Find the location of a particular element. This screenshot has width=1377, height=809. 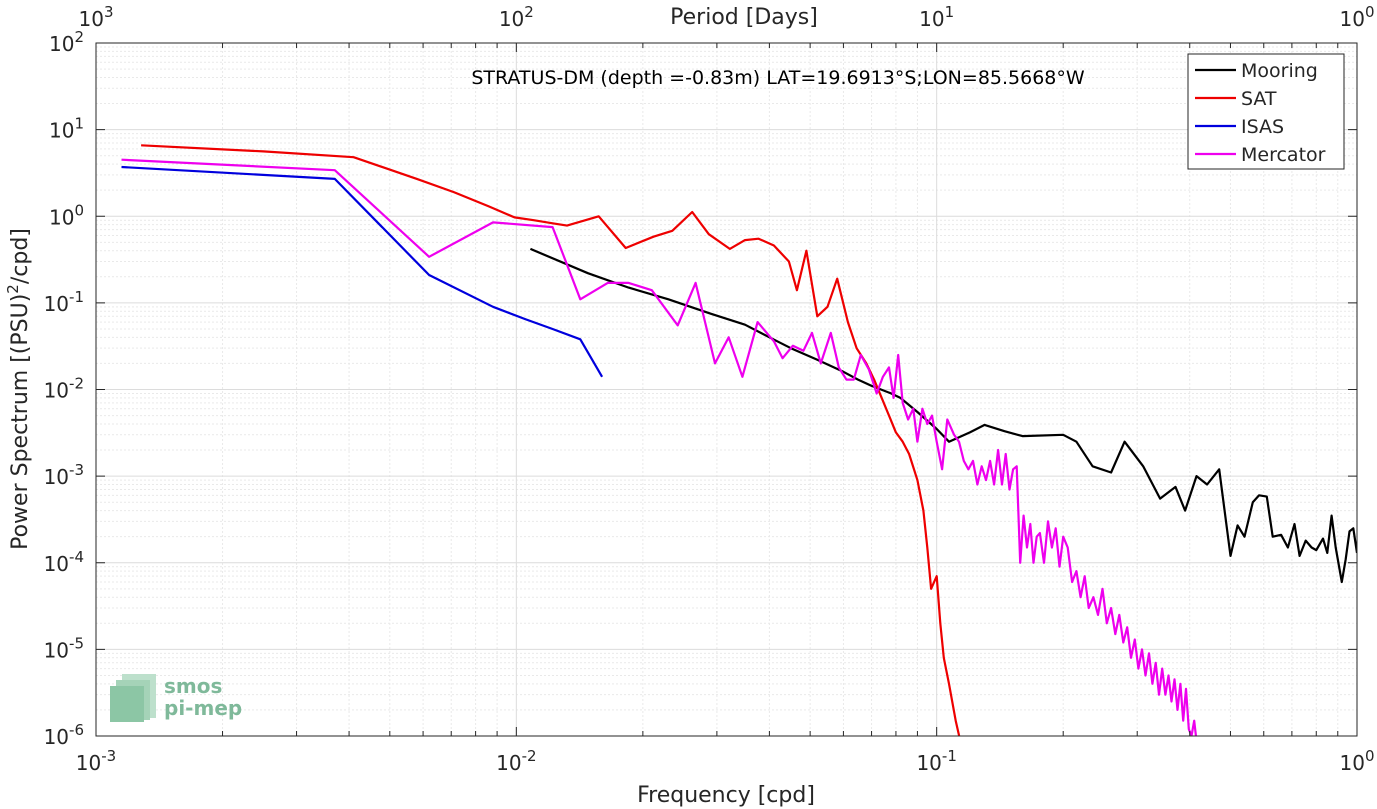

x-tick-labels: 10⁻³ 10⁻² 10⁻¹ 10⁰ is located at coordinates (725, 761).